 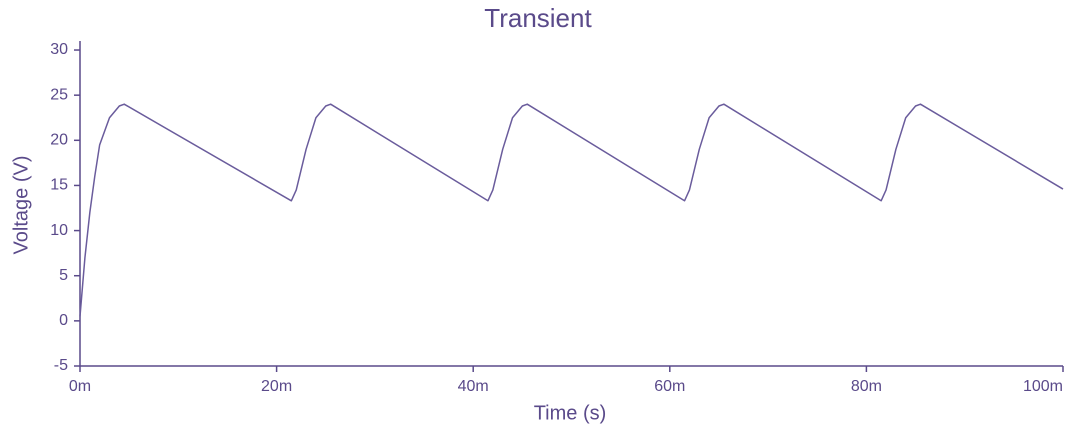 I want to click on chart-title: Transient, so click(x=538, y=18).